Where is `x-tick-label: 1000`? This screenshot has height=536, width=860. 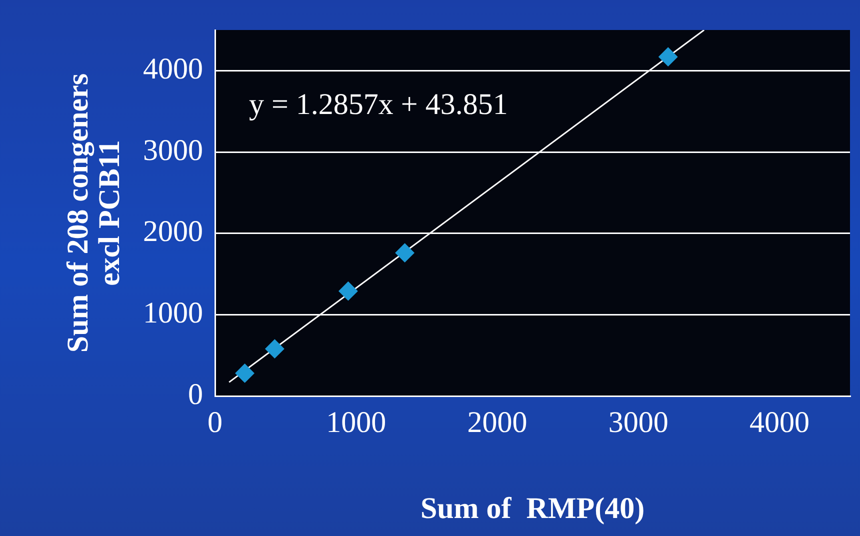 x-tick-label: 1000 is located at coordinates (356, 422).